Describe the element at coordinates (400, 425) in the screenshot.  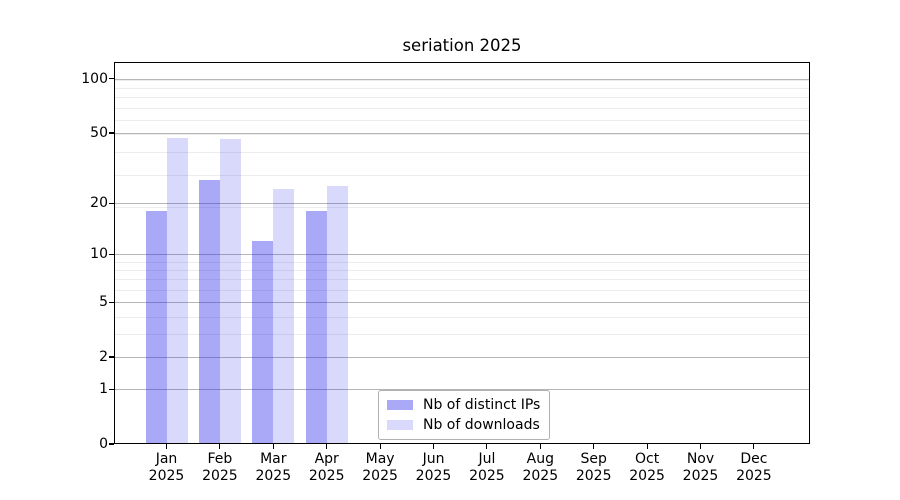
I see `legend-swatch-nb-of-downloads` at that location.